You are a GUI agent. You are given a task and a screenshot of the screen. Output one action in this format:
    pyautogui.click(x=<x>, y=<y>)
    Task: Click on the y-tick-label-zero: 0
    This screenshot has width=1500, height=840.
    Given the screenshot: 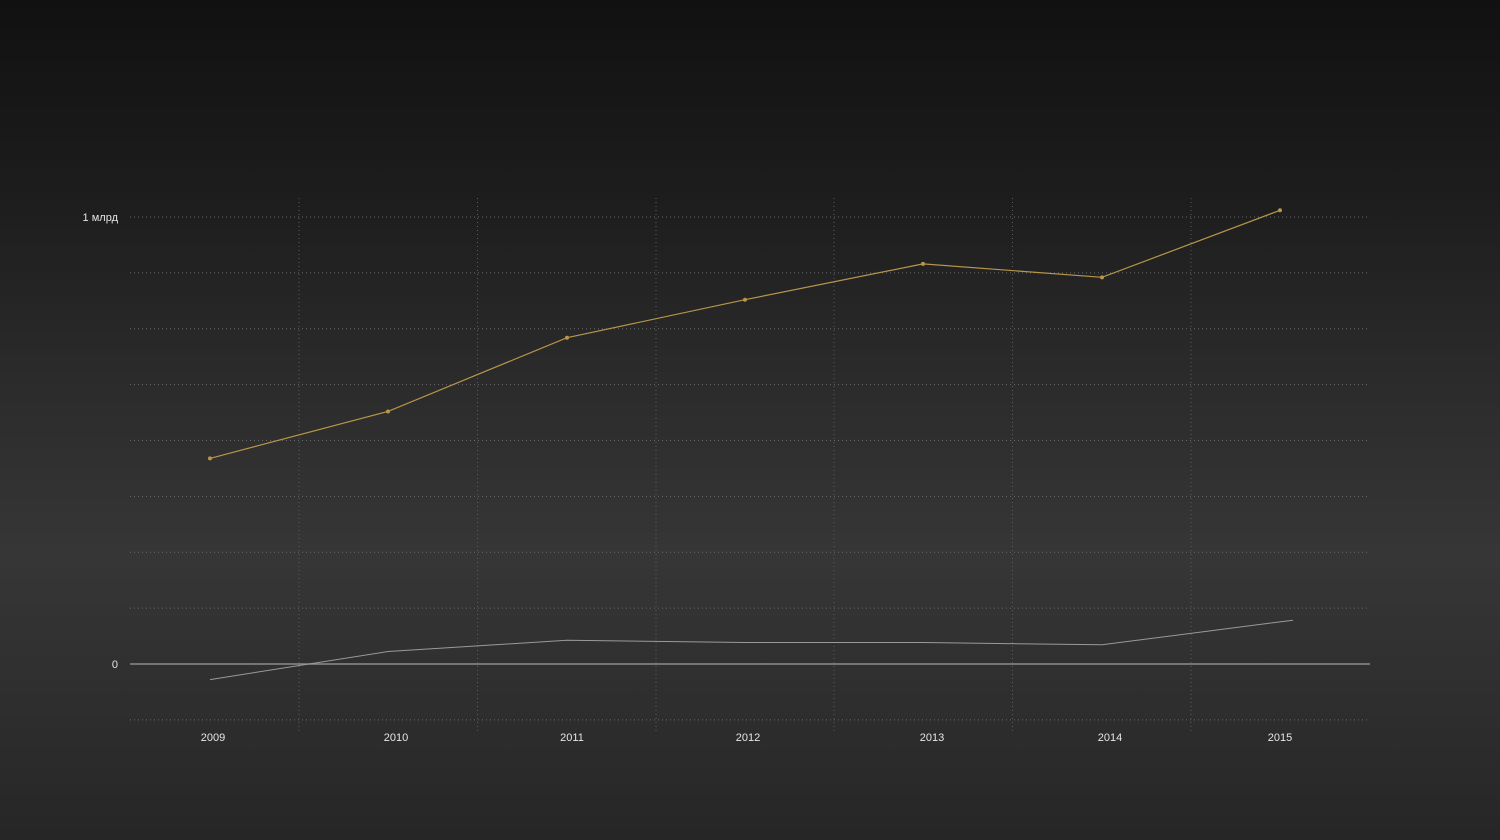 What is the action you would take?
    pyautogui.click(x=115, y=665)
    